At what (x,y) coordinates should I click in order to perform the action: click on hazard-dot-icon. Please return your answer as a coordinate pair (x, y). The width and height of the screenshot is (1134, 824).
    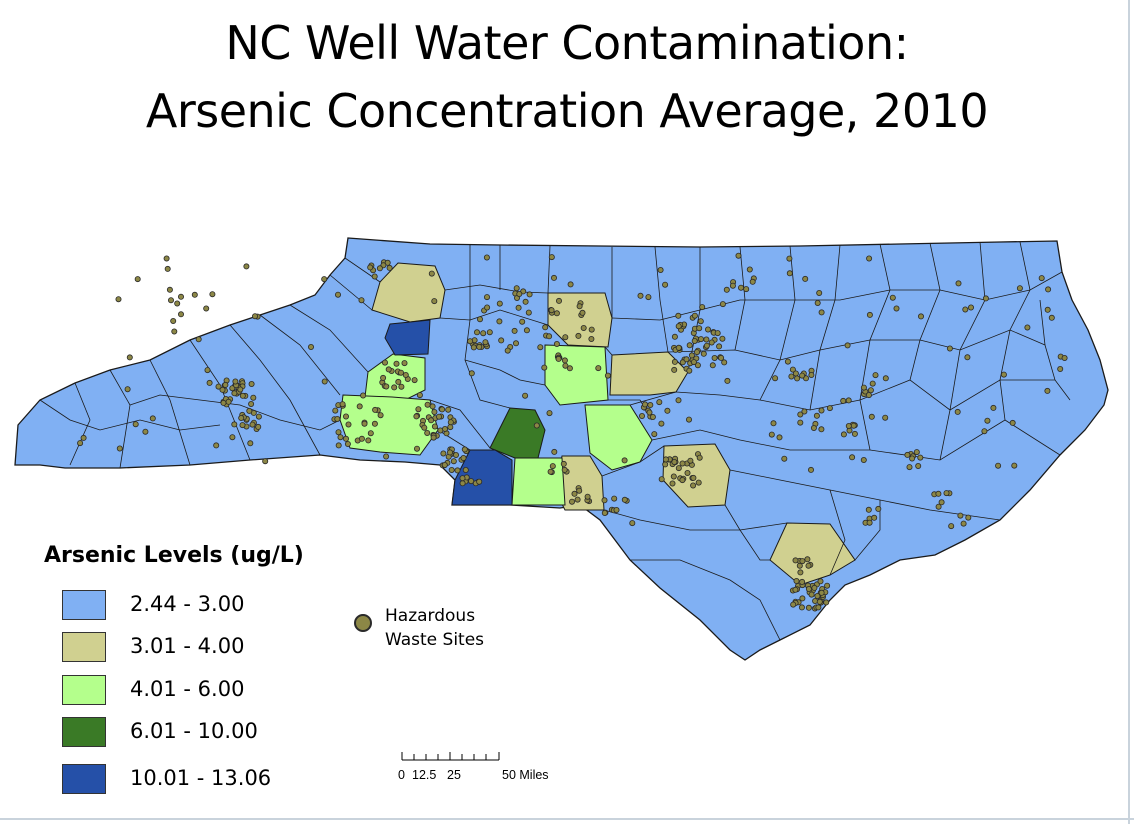
    Looking at the image, I should click on (363, 623).